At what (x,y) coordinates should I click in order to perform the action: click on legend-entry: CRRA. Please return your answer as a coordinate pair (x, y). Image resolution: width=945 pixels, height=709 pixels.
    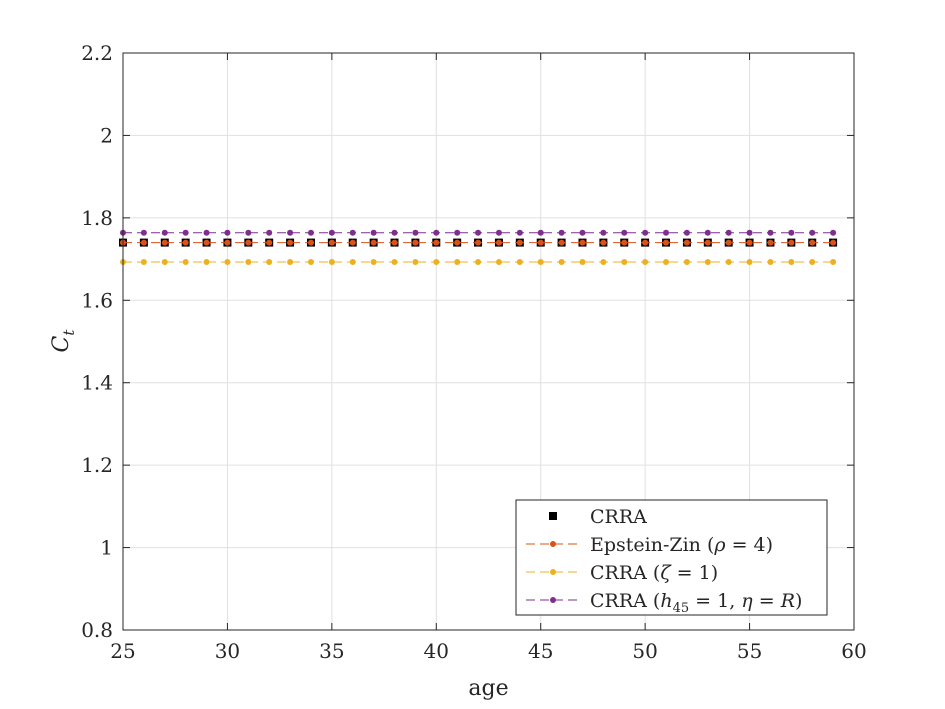
    Looking at the image, I should click on (598, 517).